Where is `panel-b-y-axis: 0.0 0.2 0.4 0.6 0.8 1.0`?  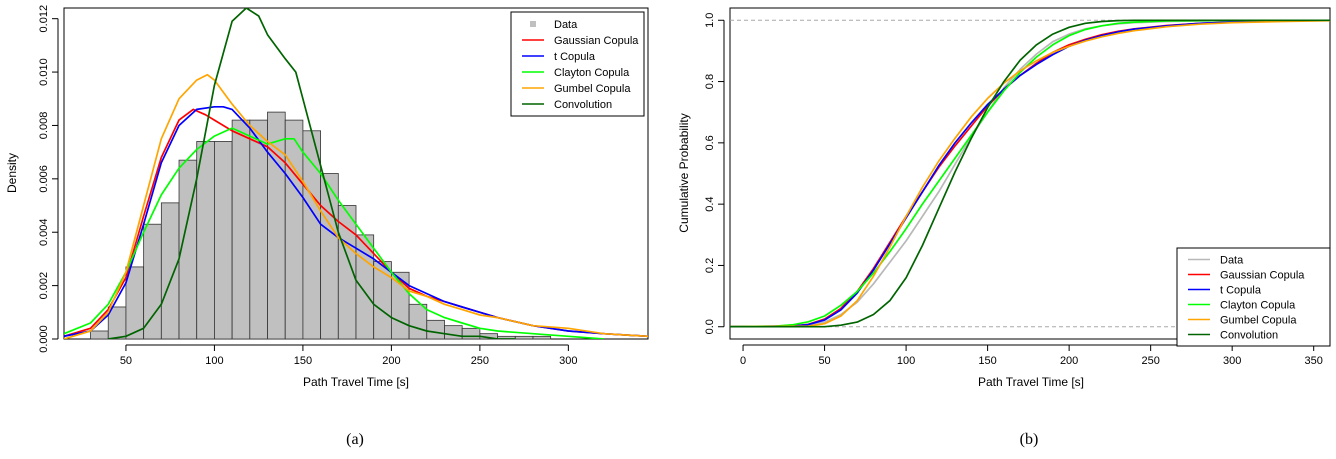 panel-b-y-axis: 0.0 0.2 0.4 0.6 0.8 1.0 is located at coordinates (714, 173).